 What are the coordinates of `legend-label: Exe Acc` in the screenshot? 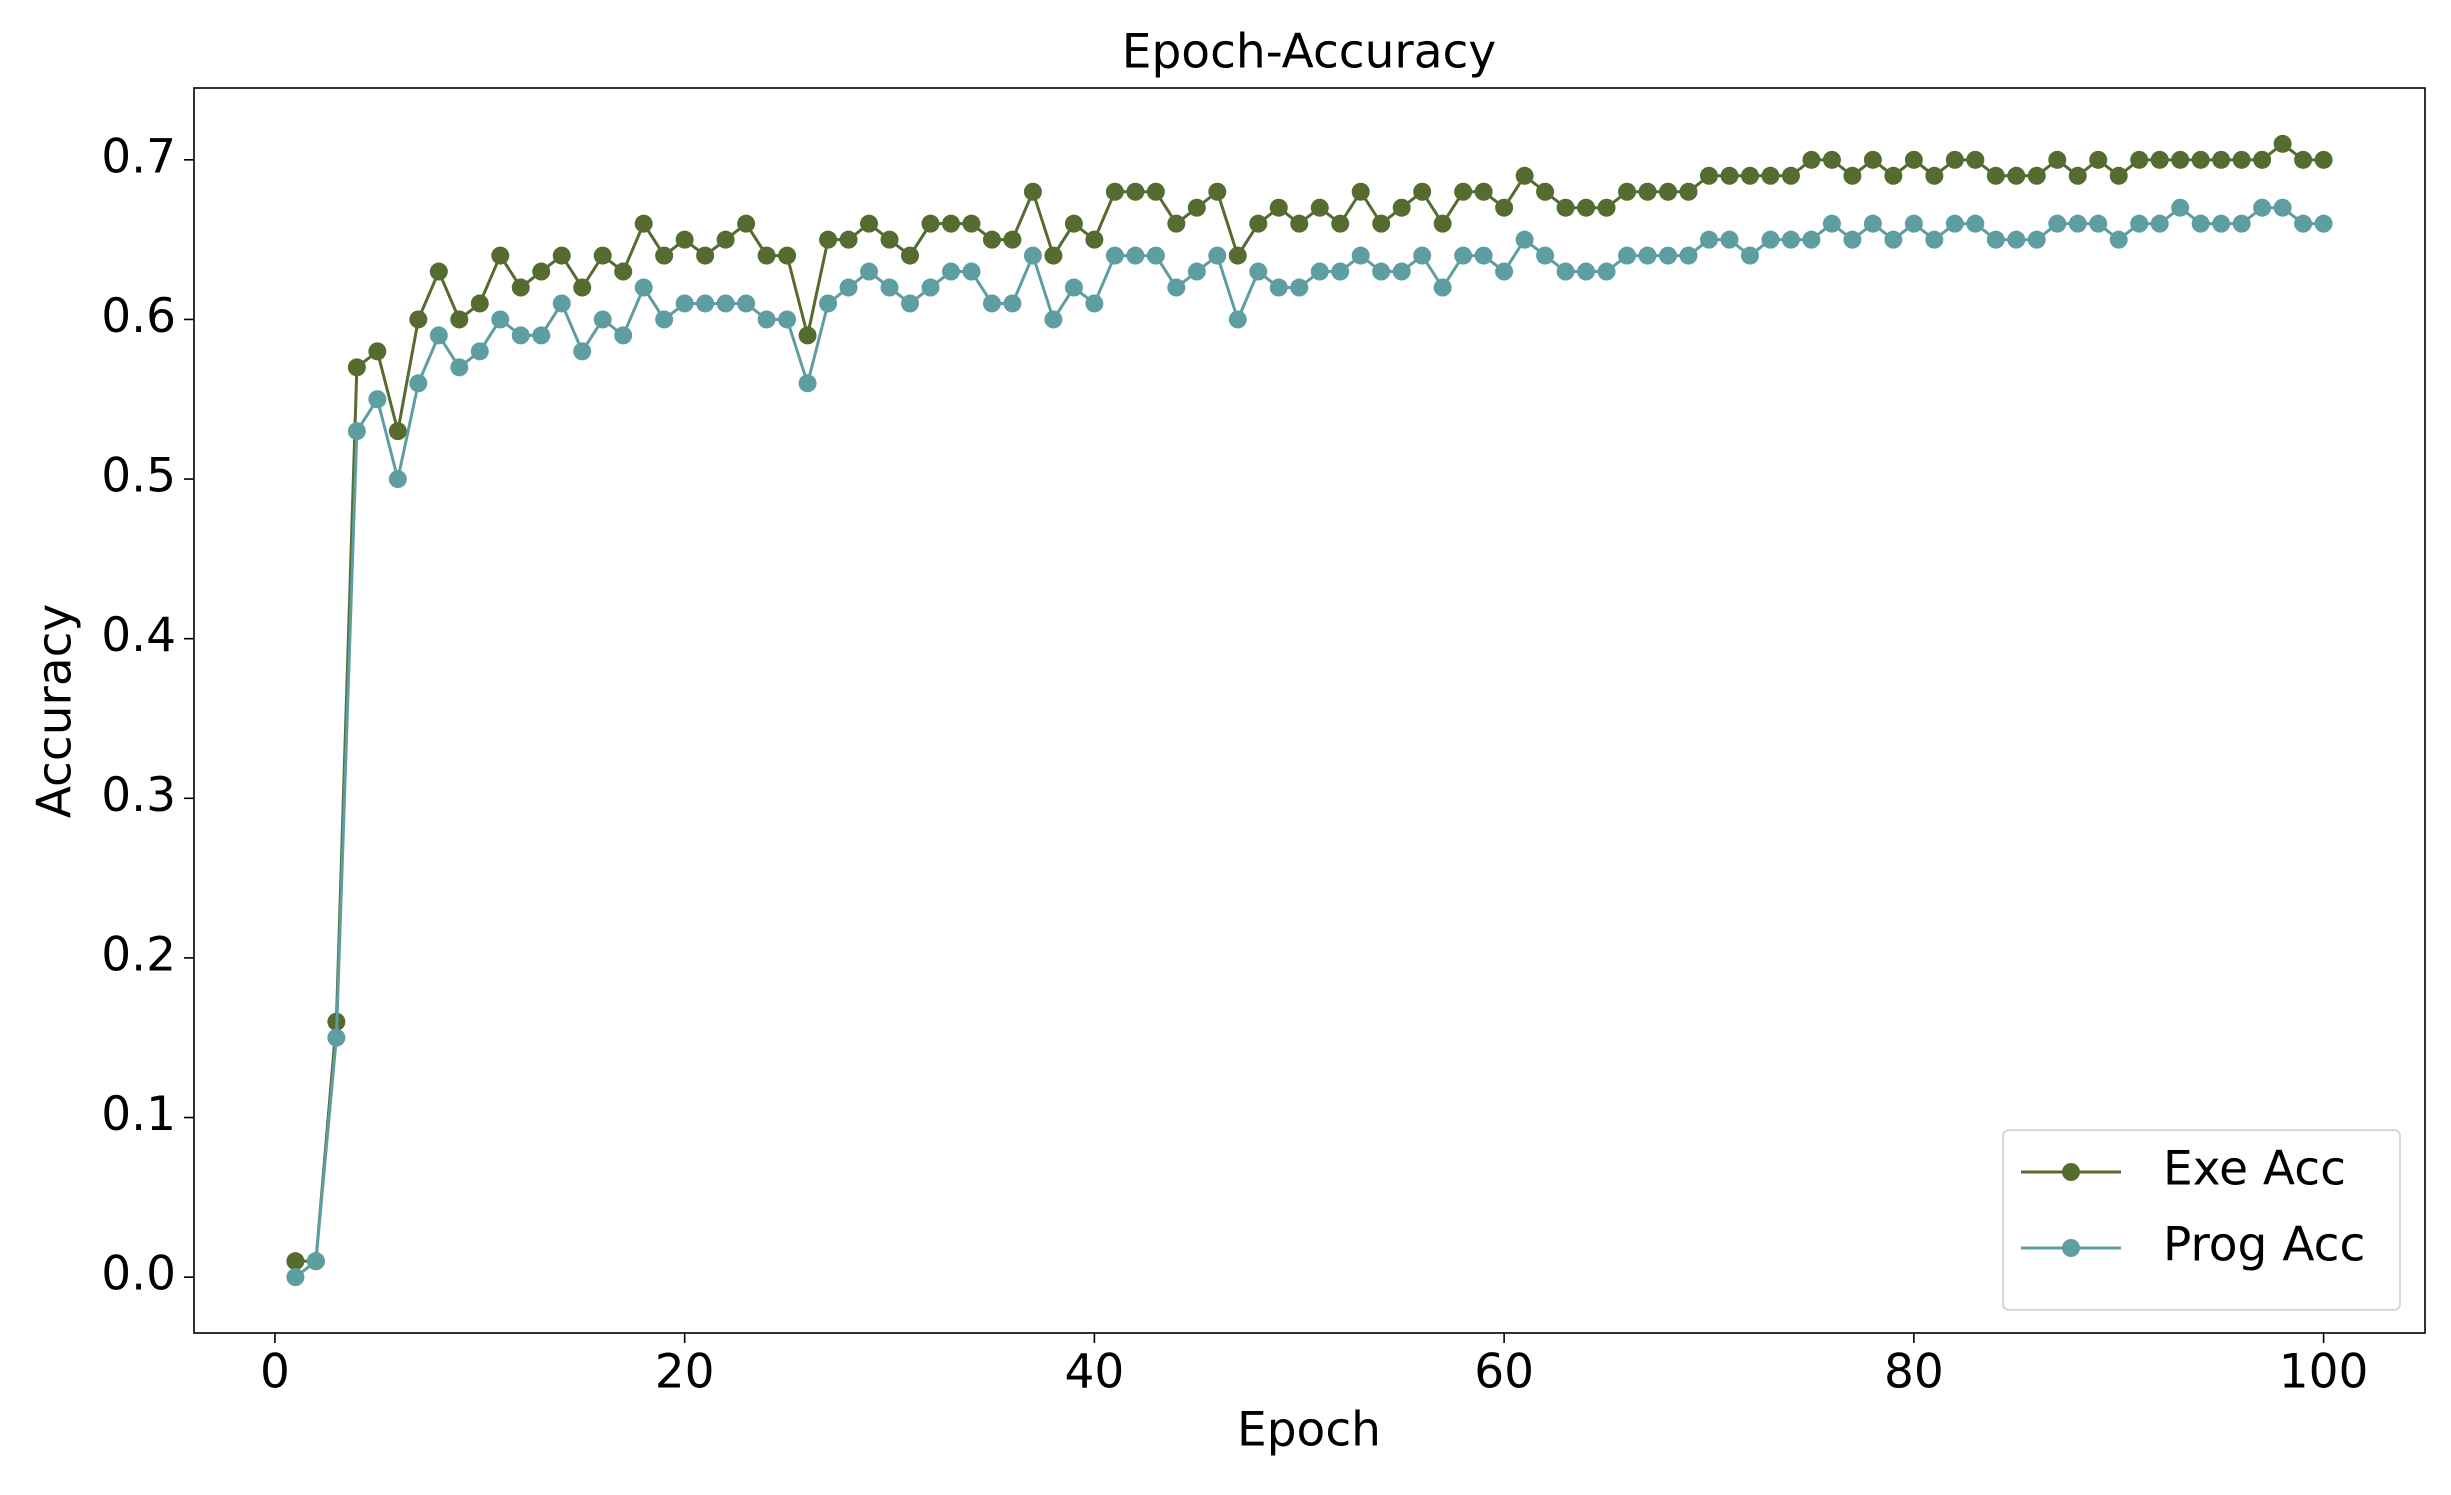 It's located at (2254, 1169).